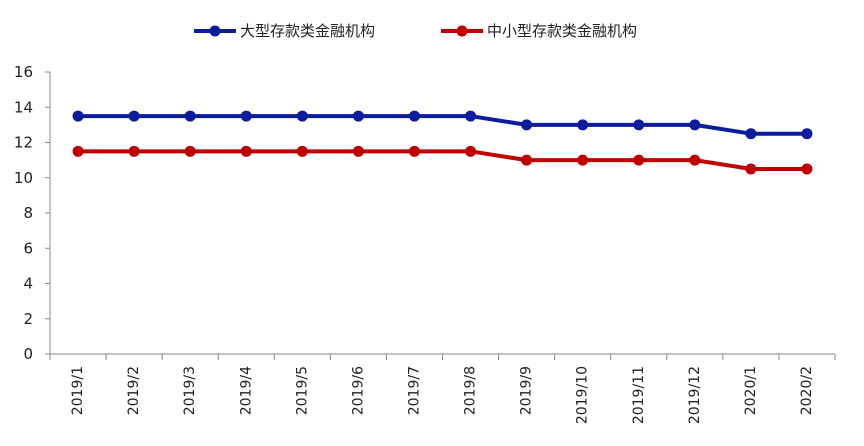 The height and width of the screenshot is (446, 864). Describe the element at coordinates (639, 395) in the screenshot. I see `x-tick-label: 2019/11` at that location.